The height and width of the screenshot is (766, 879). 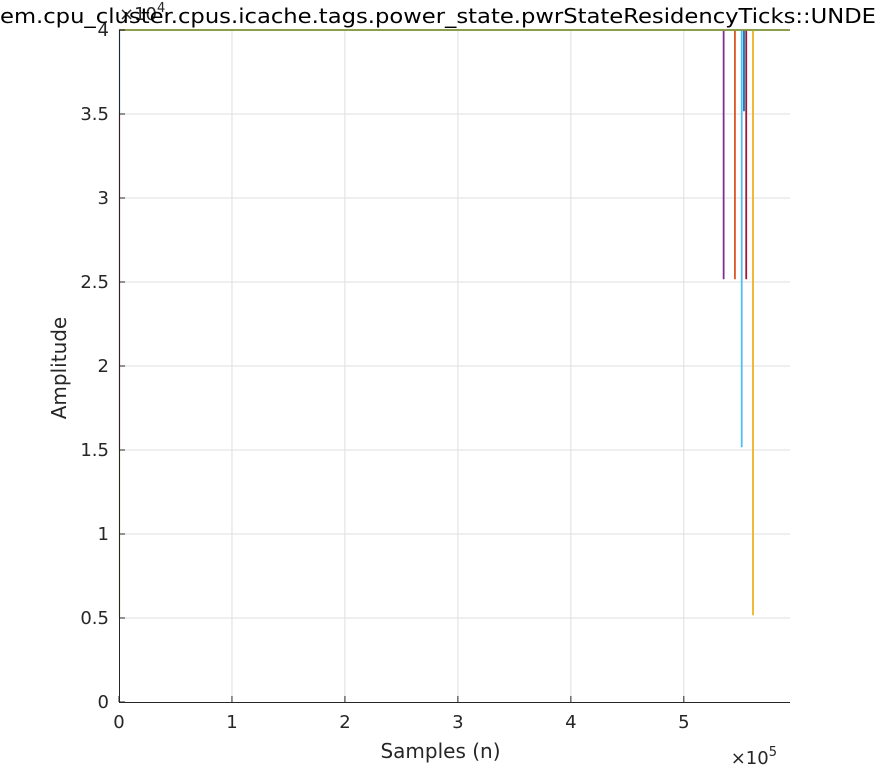 I want to click on x-tick-label: 2, so click(x=344, y=722).